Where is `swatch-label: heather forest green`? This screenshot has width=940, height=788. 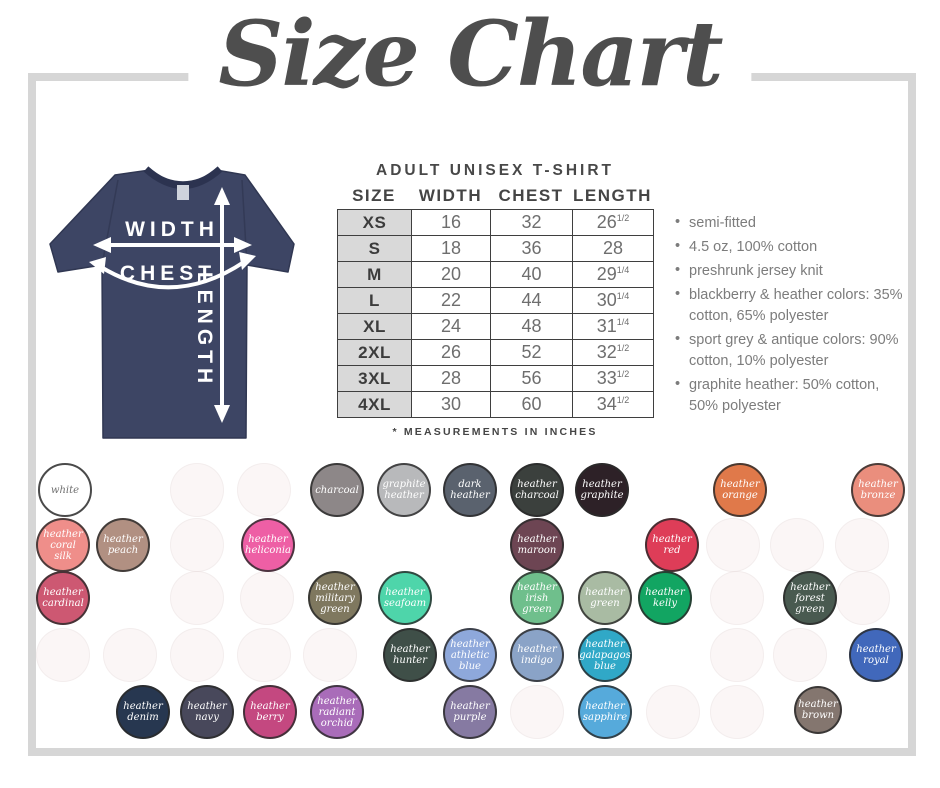 swatch-label: heather forest green is located at coordinates (810, 598).